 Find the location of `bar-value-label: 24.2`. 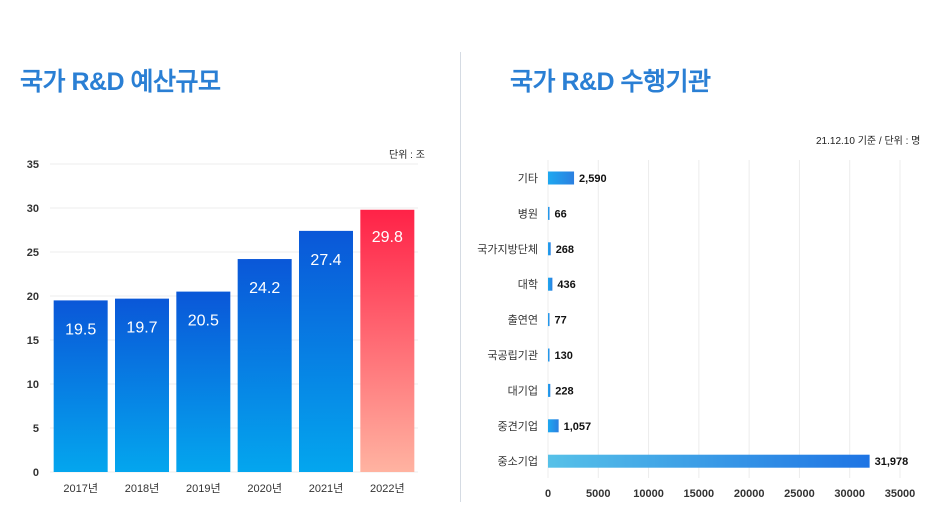

bar-value-label: 24.2 is located at coordinates (264, 288).